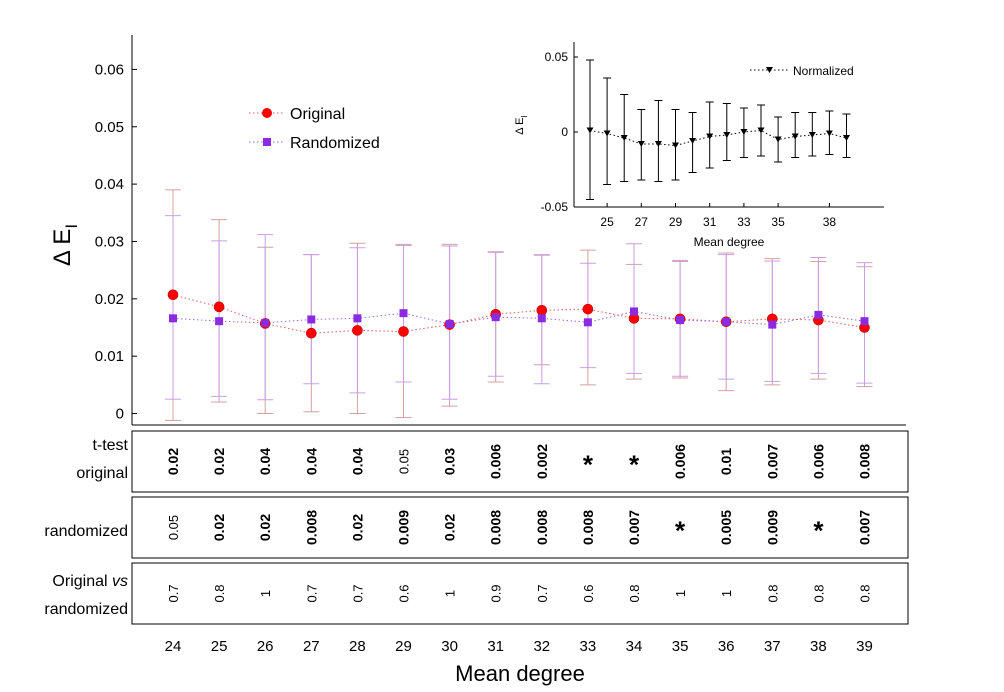  Describe the element at coordinates (403, 646) in the screenshot. I see `x-tick-label: 29` at that location.